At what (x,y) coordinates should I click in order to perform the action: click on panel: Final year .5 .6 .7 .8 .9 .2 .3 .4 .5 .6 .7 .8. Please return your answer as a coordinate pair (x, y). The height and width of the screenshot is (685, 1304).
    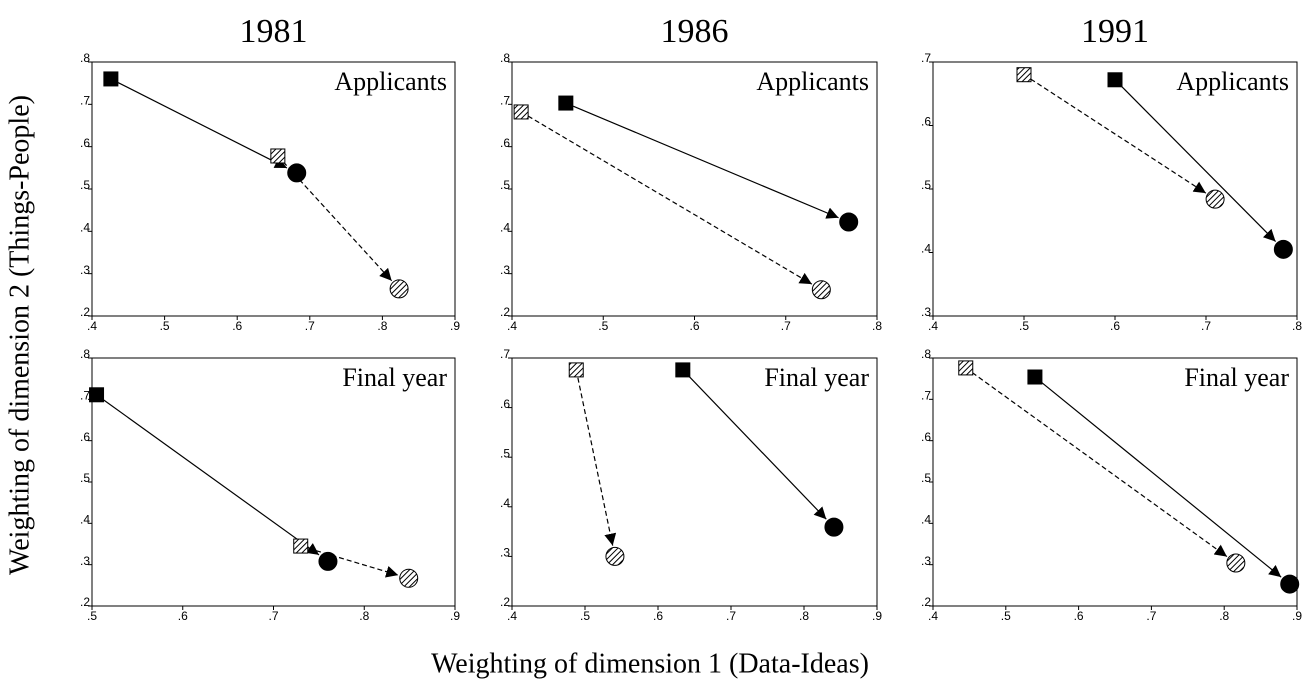
    Looking at the image, I should click on (270, 485).